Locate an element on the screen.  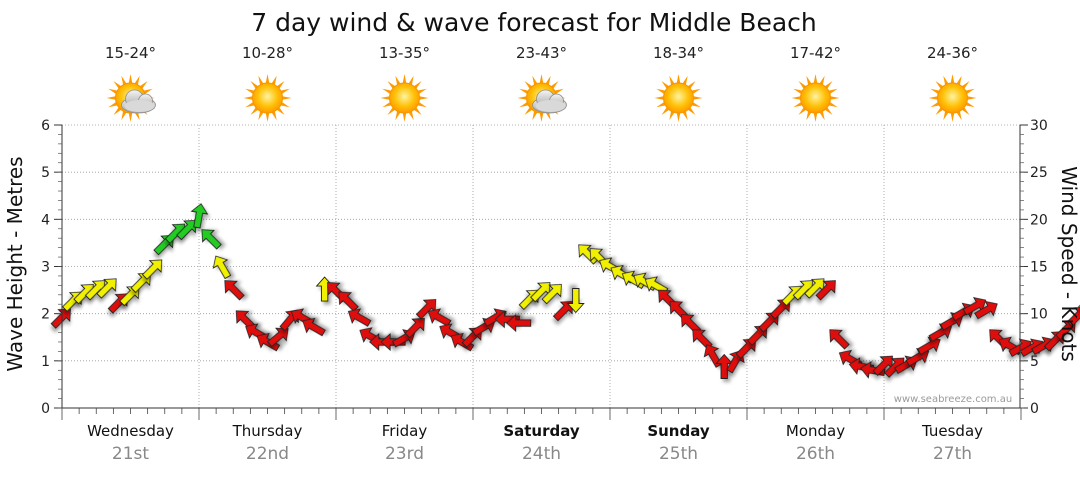
day-name-label: Saturday is located at coordinates (541, 431).